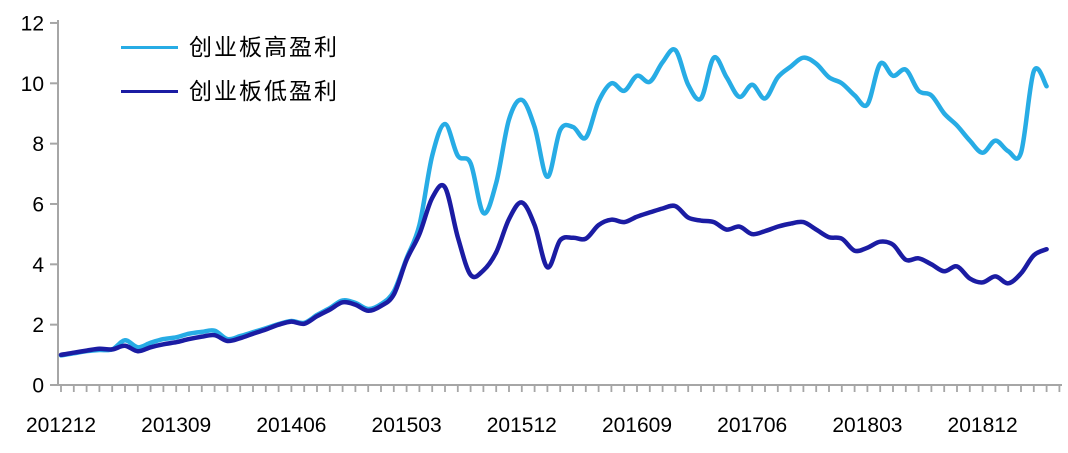 This screenshot has height=453, width=1068. I want to click on y-axis-label: 6, so click(38, 204).